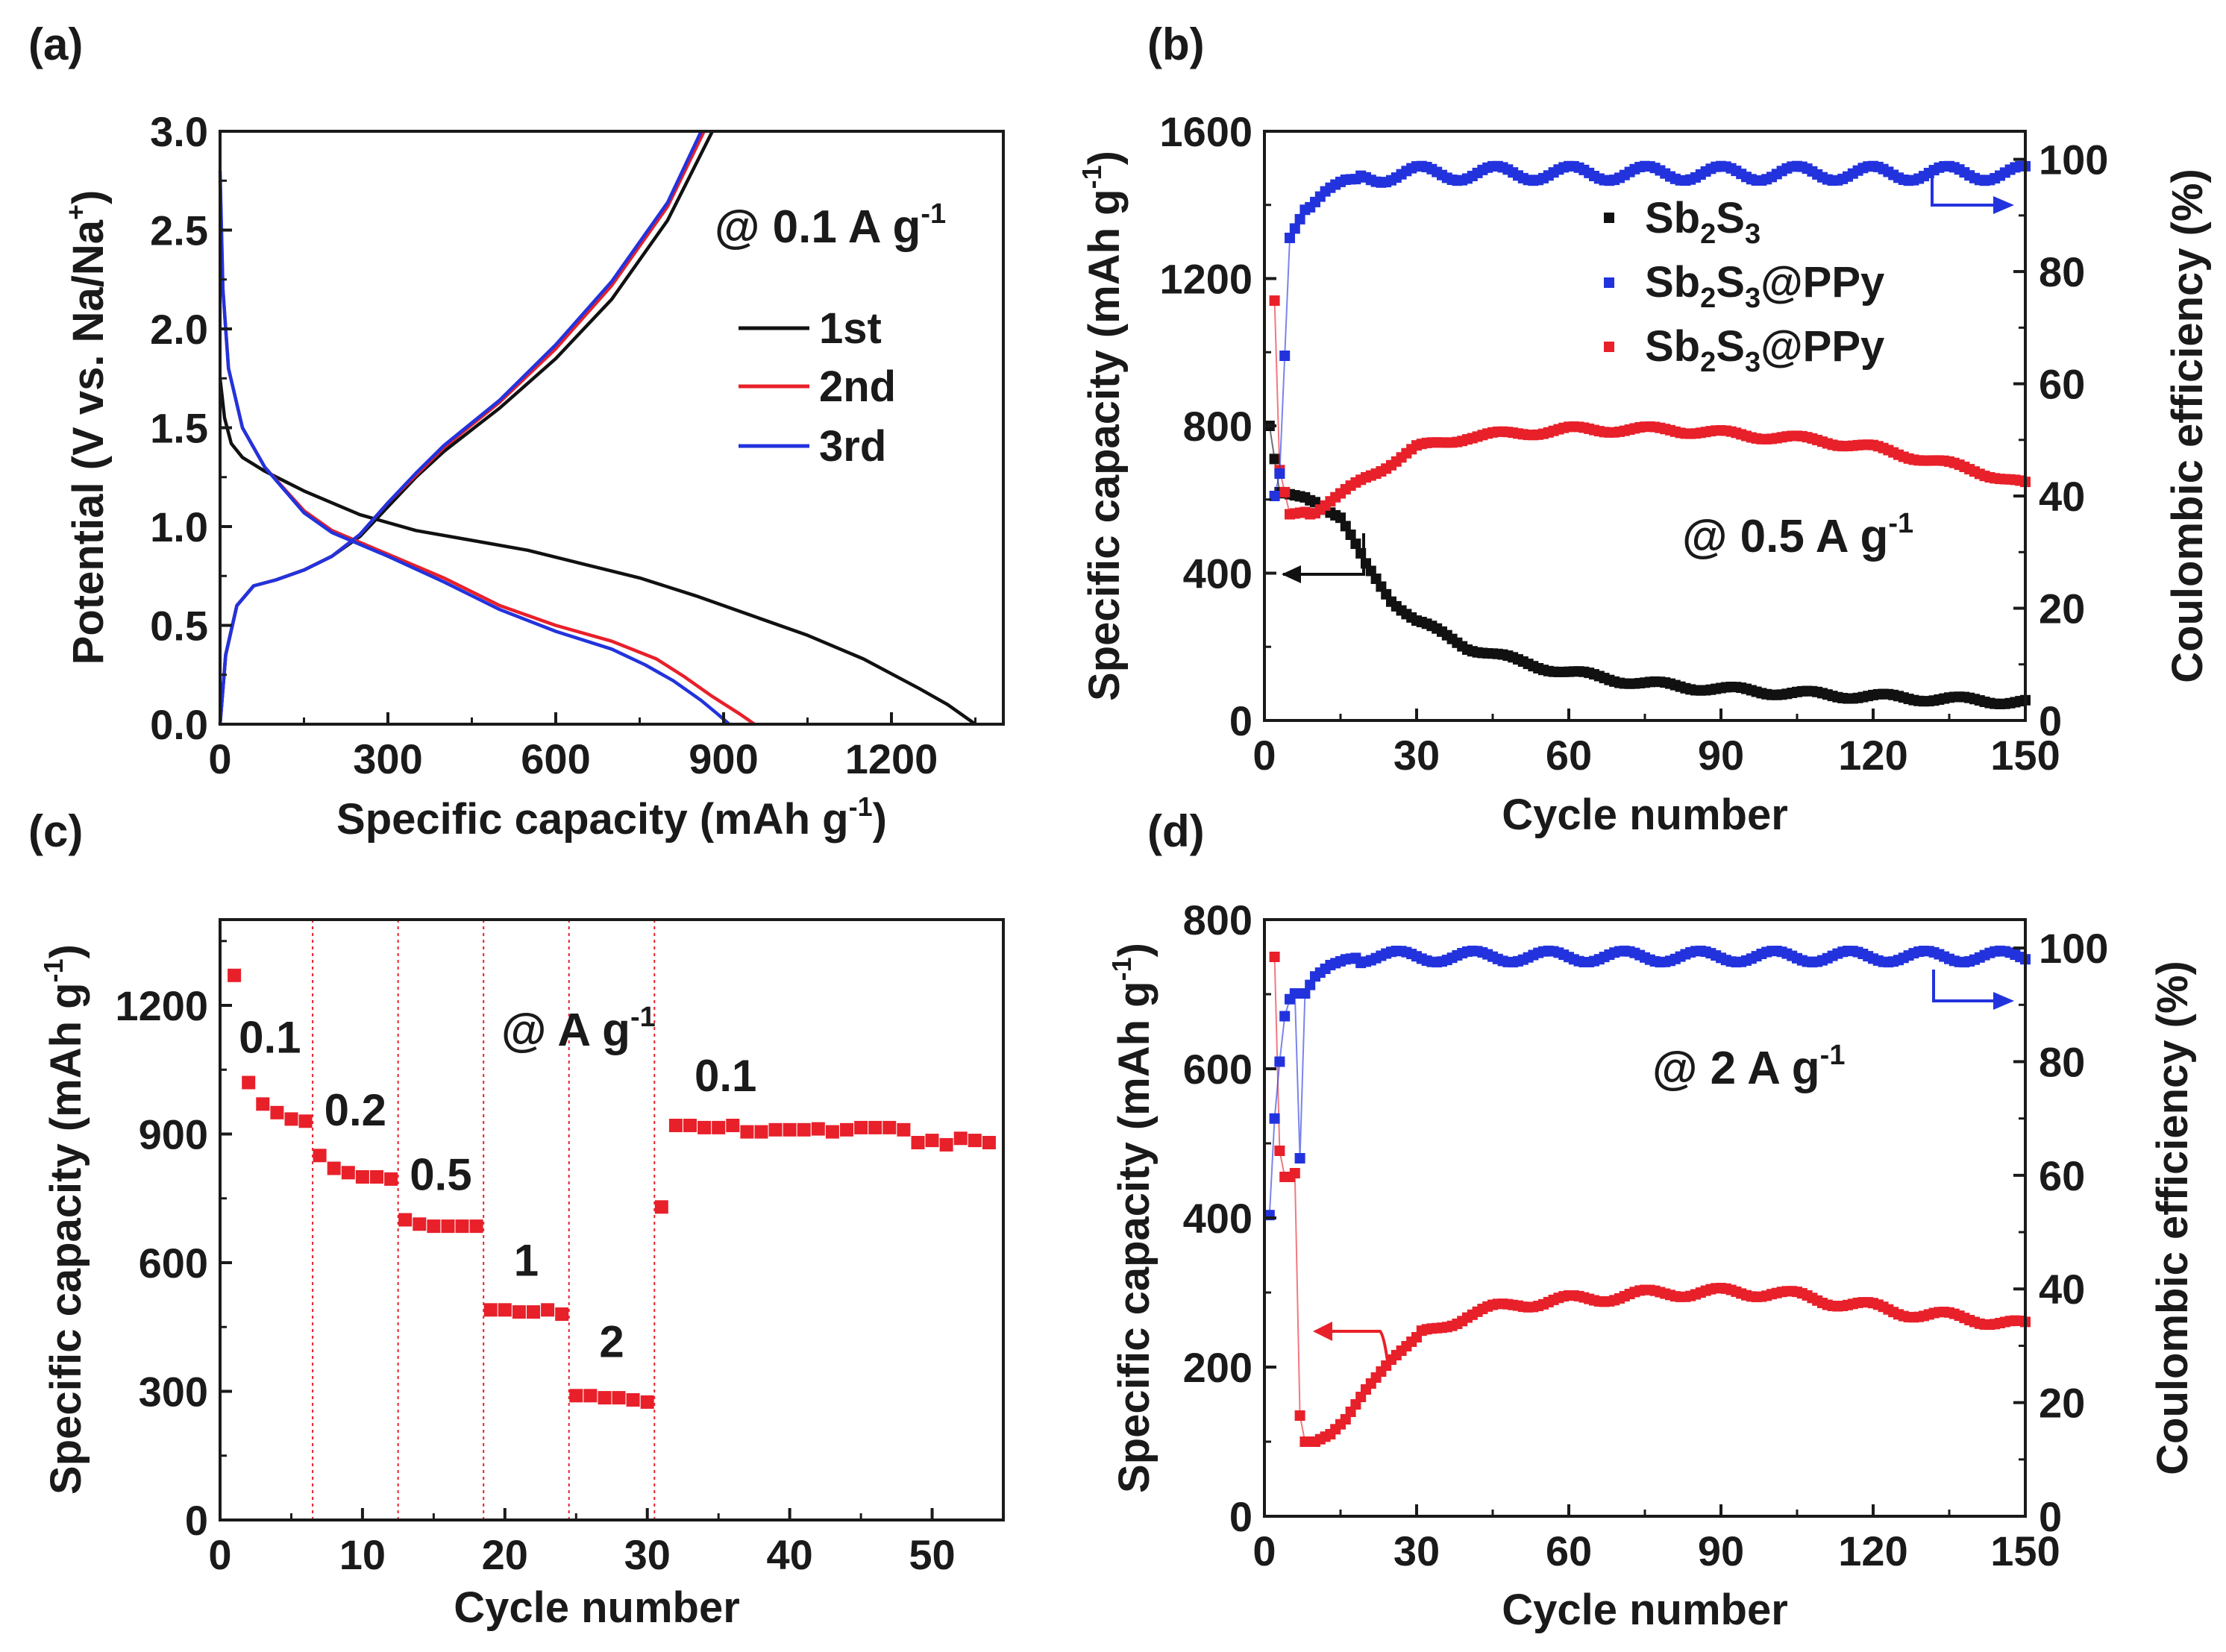 The height and width of the screenshot is (1652, 2226). Describe the element at coordinates (2062, 496) in the screenshot. I see `y2-tick-label: 40` at that location.